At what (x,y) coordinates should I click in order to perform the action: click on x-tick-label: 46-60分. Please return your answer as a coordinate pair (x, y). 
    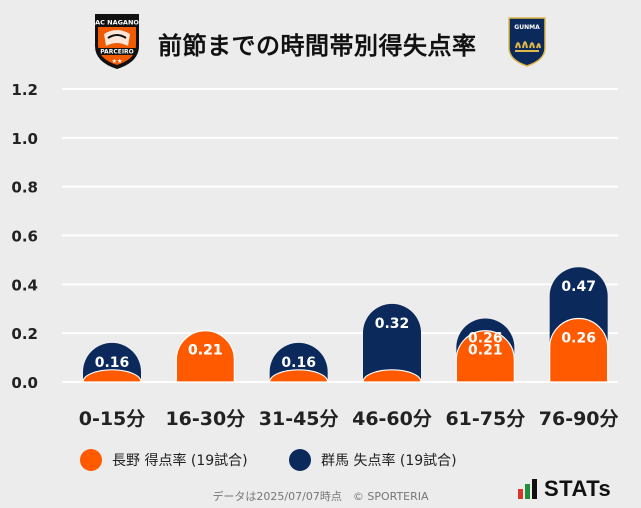
    Looking at the image, I should click on (392, 419).